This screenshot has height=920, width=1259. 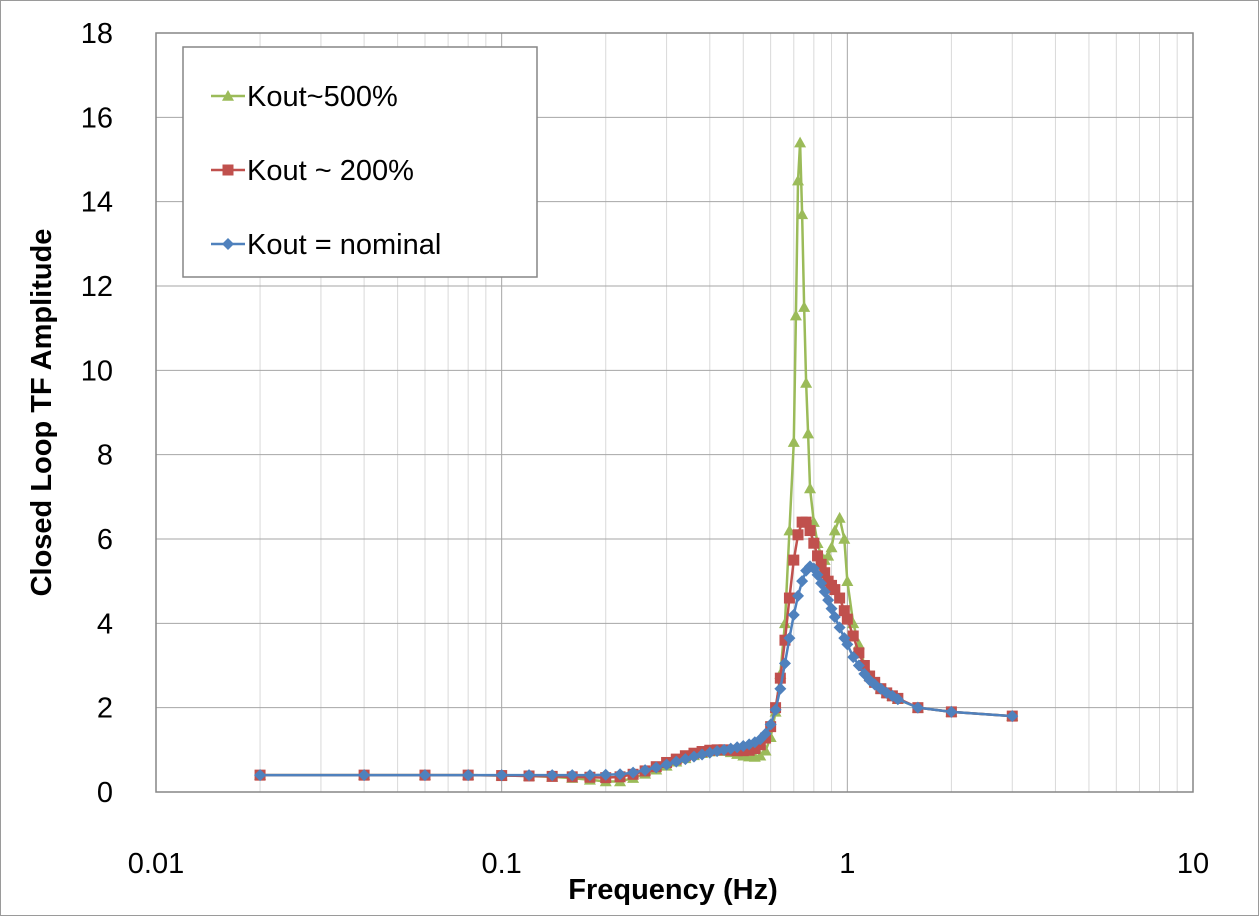 I want to click on legend-item: Kout ~ 200%, so click(x=312, y=171).